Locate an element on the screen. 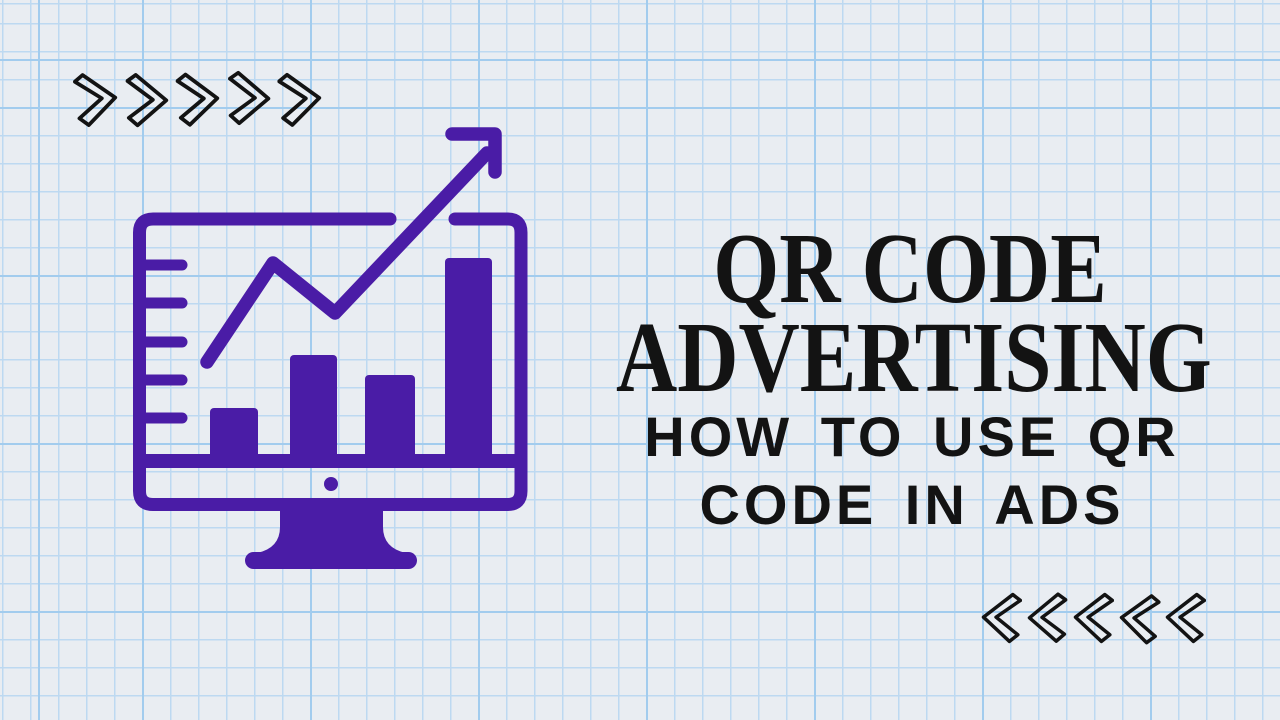 The image size is (1280, 720). chevrons-left-group is located at coordinates (1093, 618).